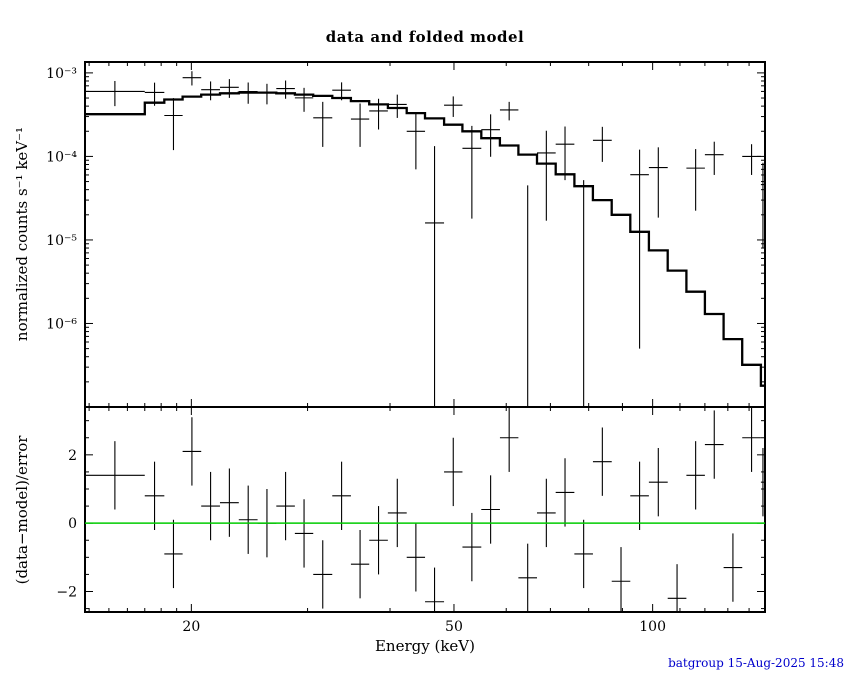 The image size is (850, 680). Describe the element at coordinates (22, 510) in the screenshot. I see `y-axis-label-residuals: (data−model)/error` at that location.